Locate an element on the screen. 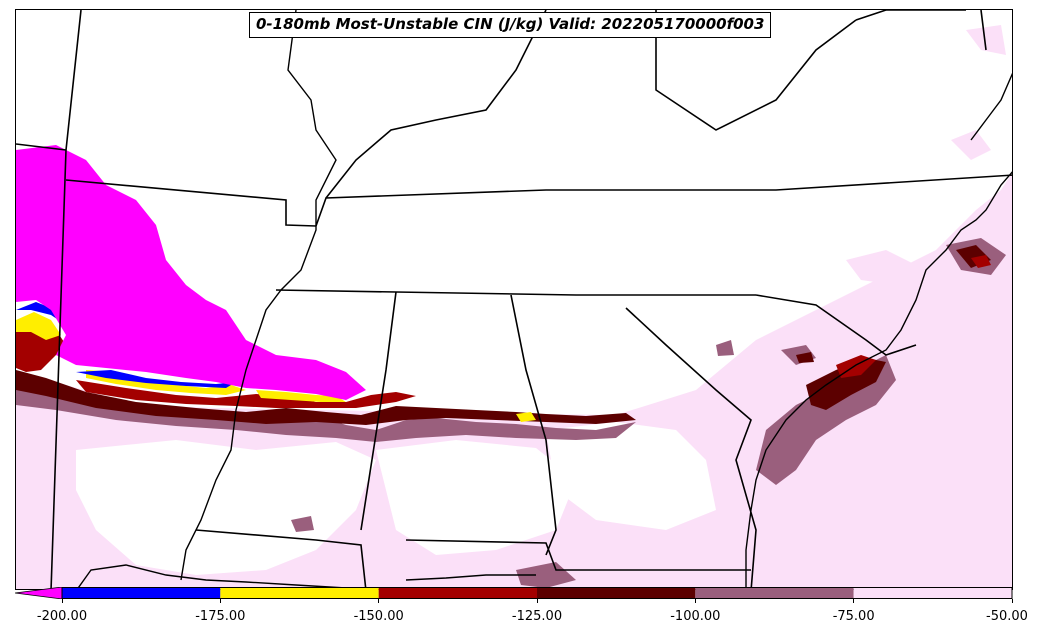 The width and height of the screenshot is (1044, 633). colorbar-tick-label: -150.00 is located at coordinates (378, 616).